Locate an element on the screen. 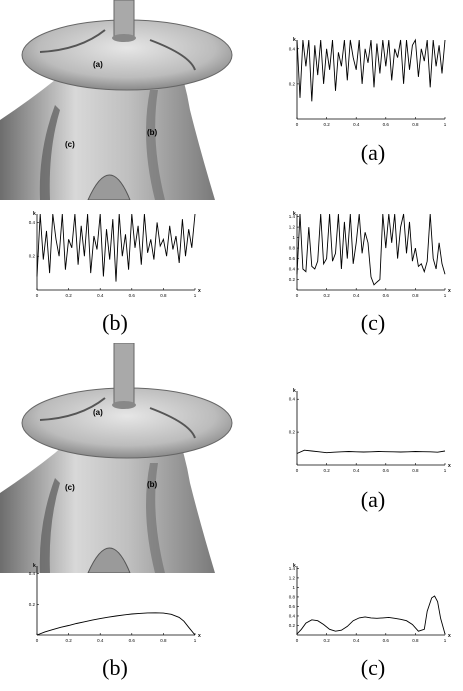 Image resolution: width=463 pixels, height=691 pixels. caption-bottom-b: (b) is located at coordinates (115, 667).